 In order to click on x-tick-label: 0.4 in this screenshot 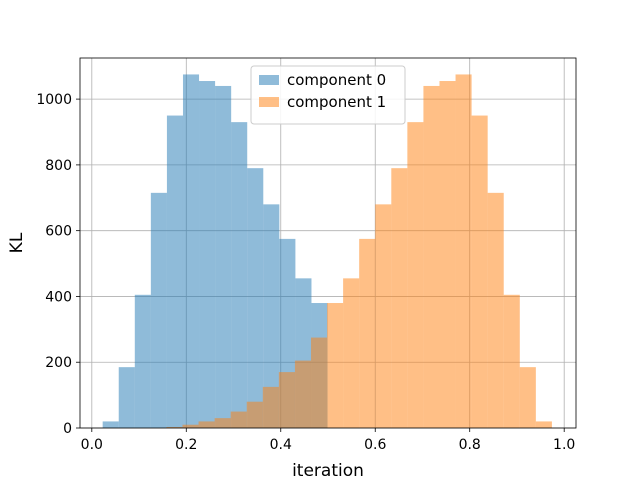, I will do `click(281, 445)`.